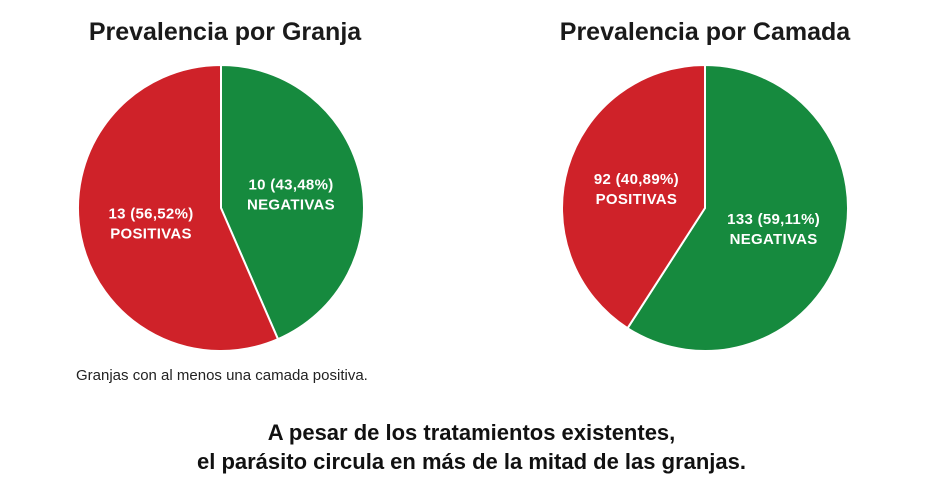 This screenshot has height=487, width=943. What do you see at coordinates (774, 239) in the screenshot?
I see `pie-camada-category-negativas: NEGATIVAS` at bounding box center [774, 239].